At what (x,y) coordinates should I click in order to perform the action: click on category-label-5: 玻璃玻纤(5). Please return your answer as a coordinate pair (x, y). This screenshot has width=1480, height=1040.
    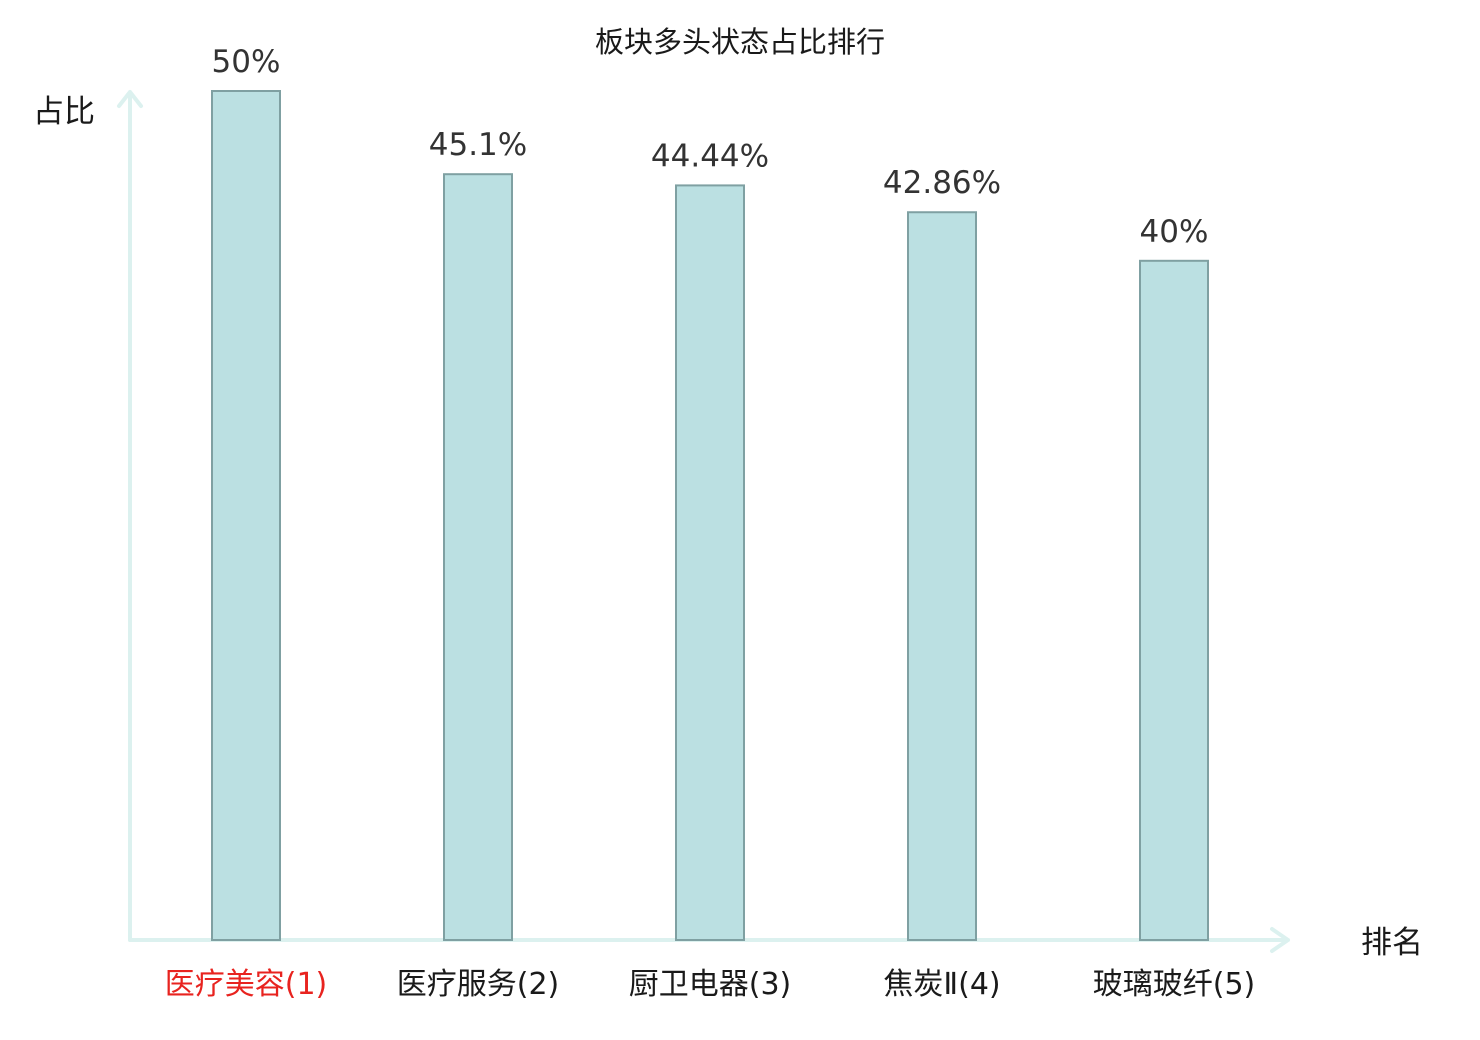
    Looking at the image, I should click on (1174, 984).